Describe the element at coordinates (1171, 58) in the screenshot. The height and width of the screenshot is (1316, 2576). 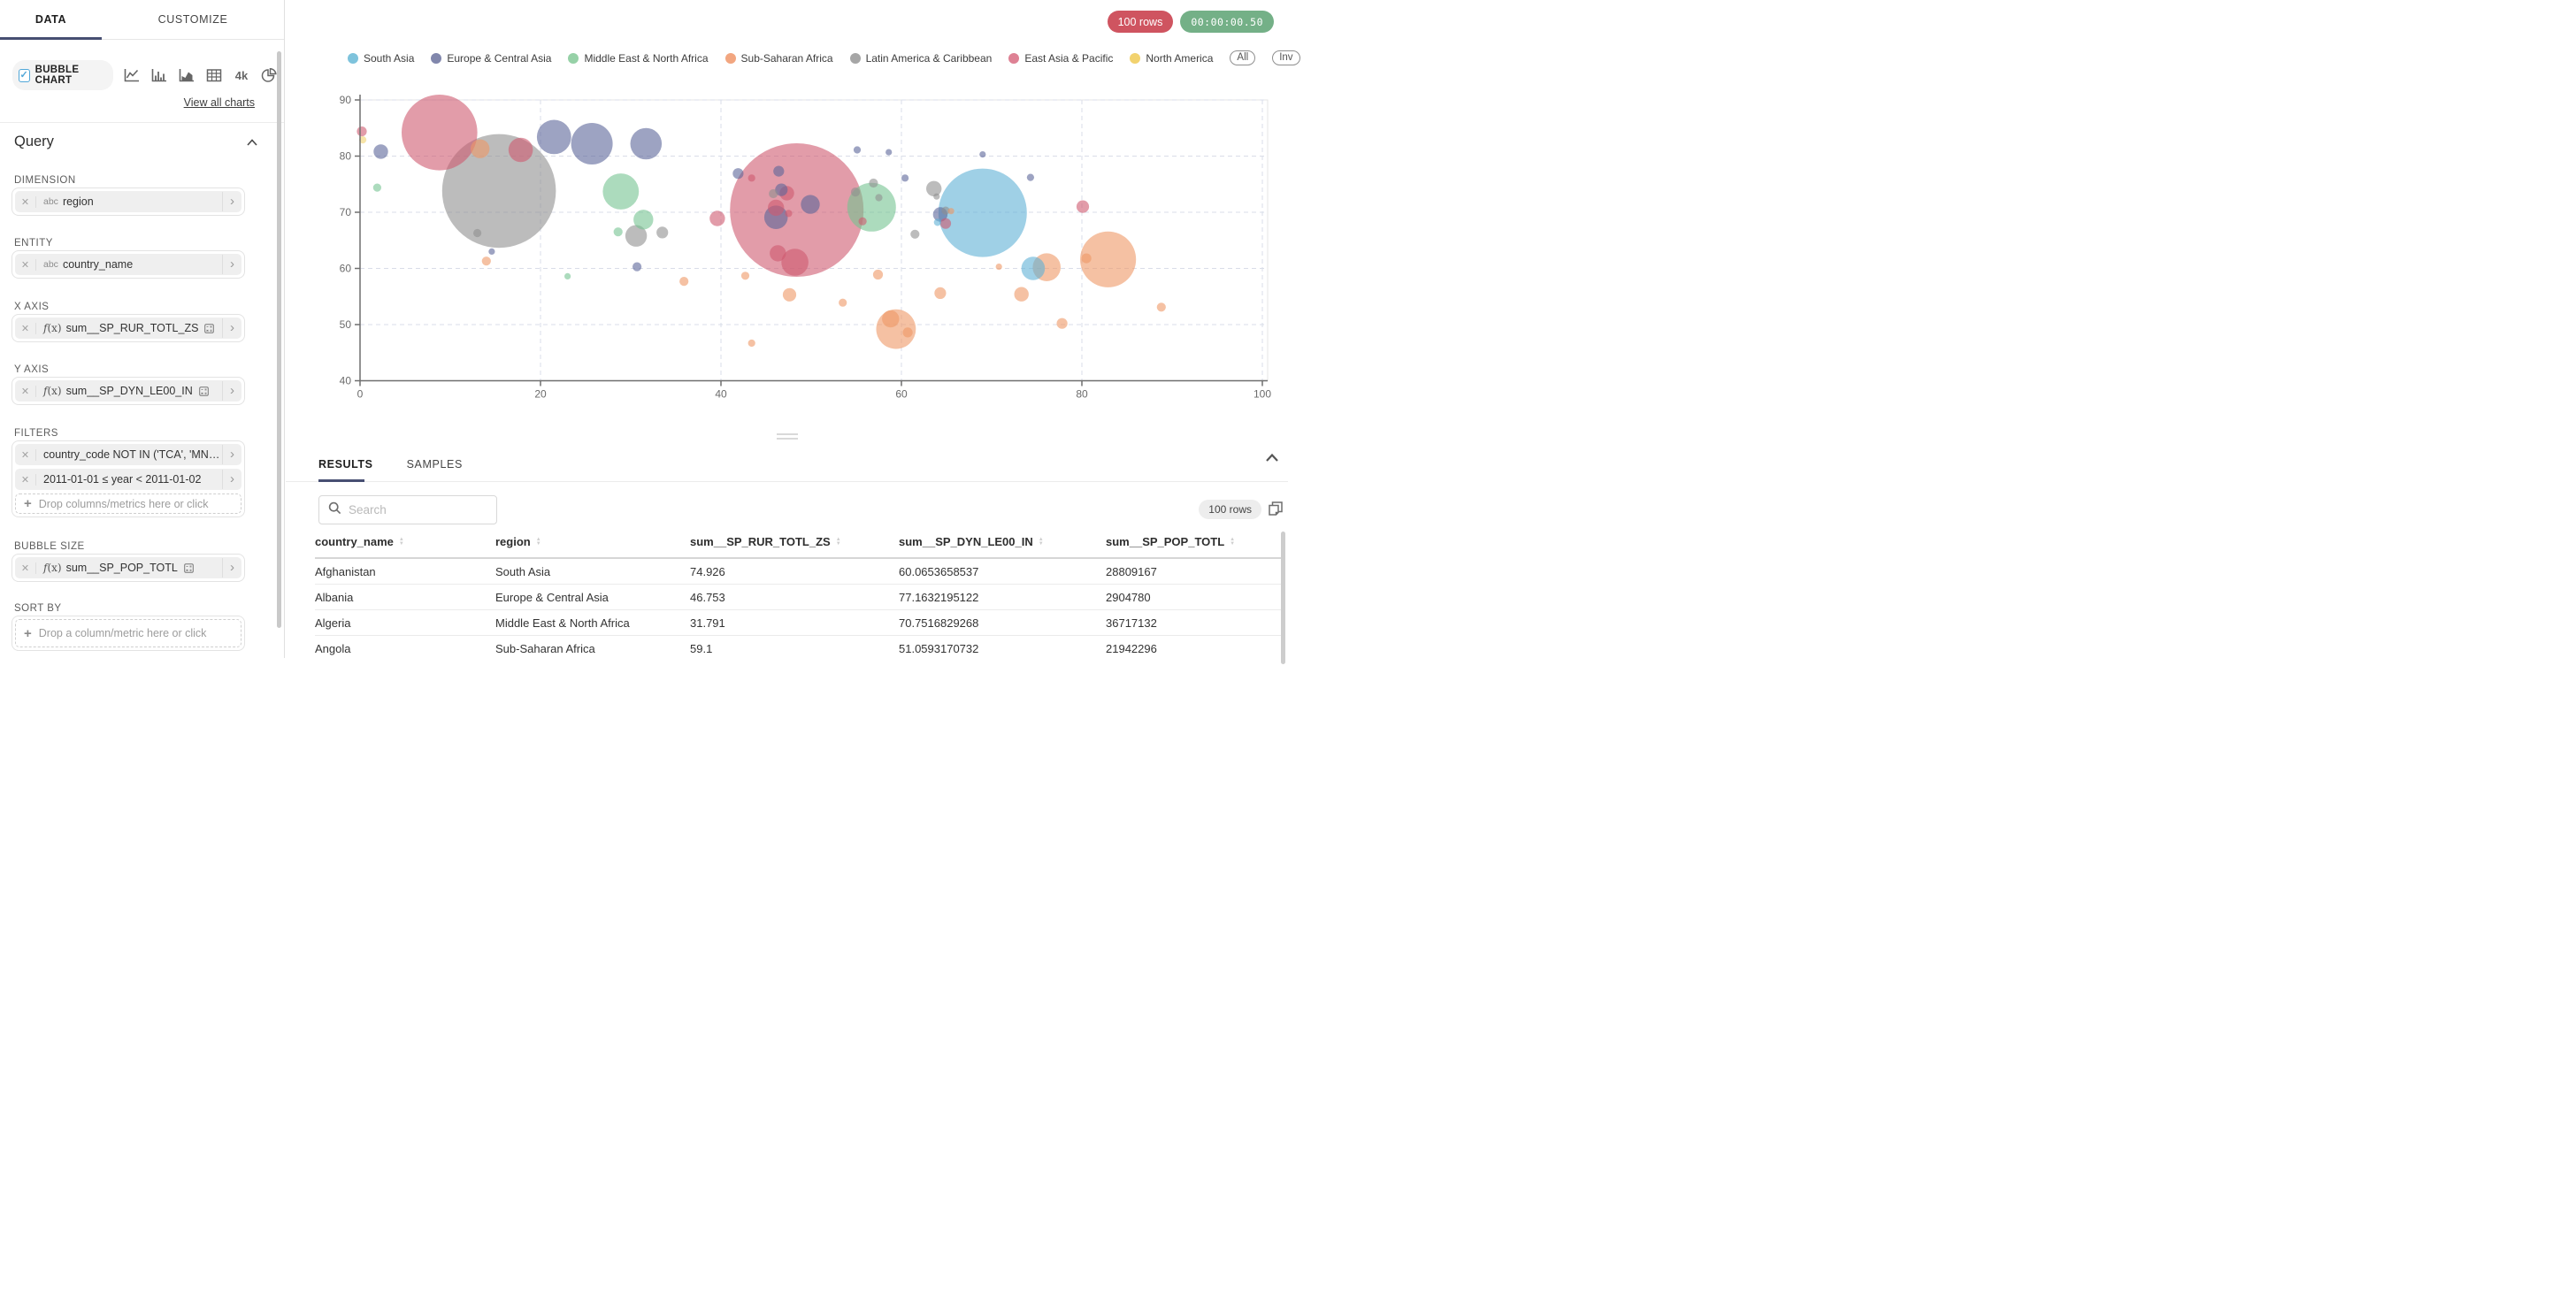
I see `legend-item: North America` at that location.